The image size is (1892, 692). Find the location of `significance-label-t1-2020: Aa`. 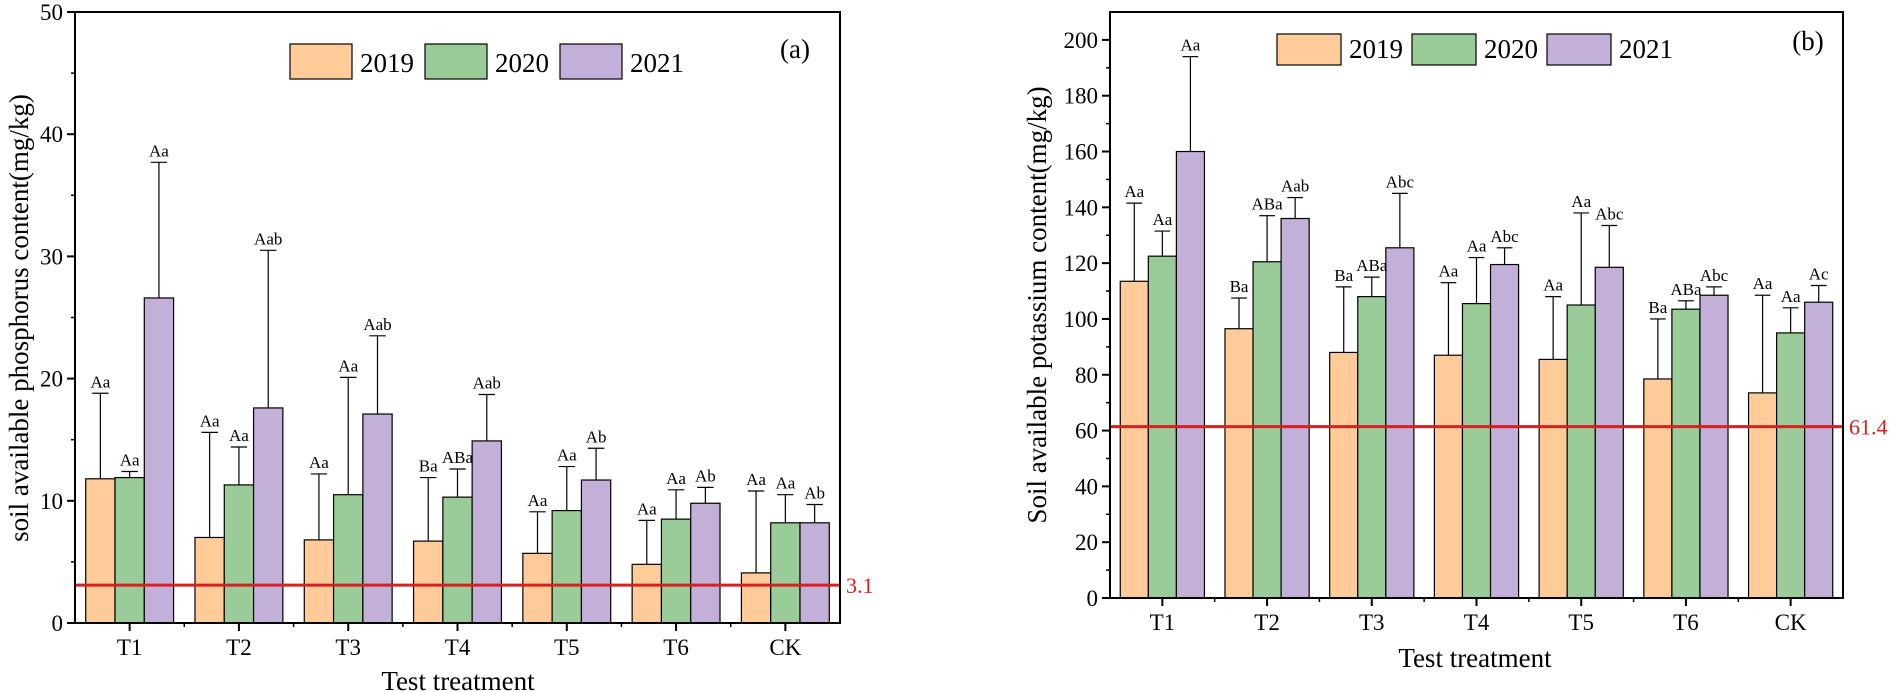

significance-label-t1-2020: Aa is located at coordinates (130, 459).